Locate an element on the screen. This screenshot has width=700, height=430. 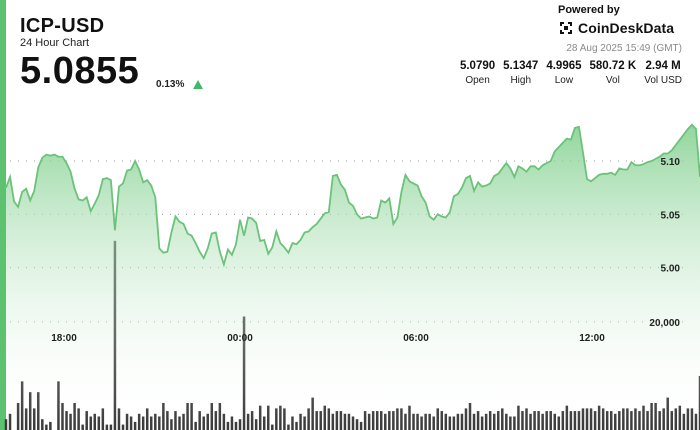
stat-value: 2.94 M is located at coordinates (663, 66).